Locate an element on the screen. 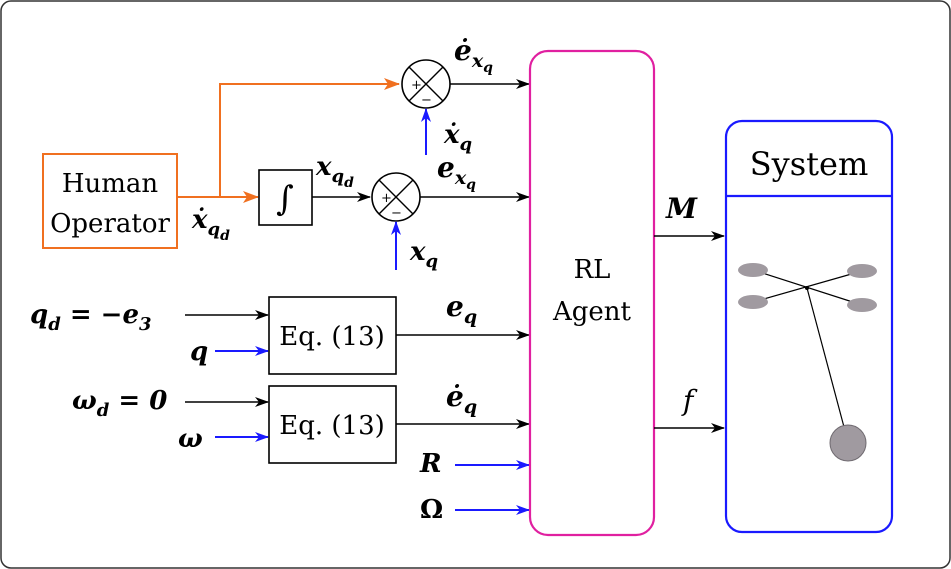 This screenshot has width=951, height=569. exq-label: exq is located at coordinates (456, 172).